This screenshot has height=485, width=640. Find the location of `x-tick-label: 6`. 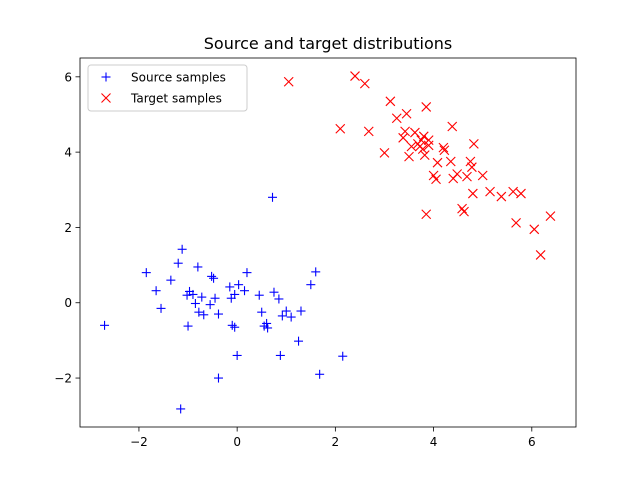

x-tick-label: 6 is located at coordinates (532, 442).